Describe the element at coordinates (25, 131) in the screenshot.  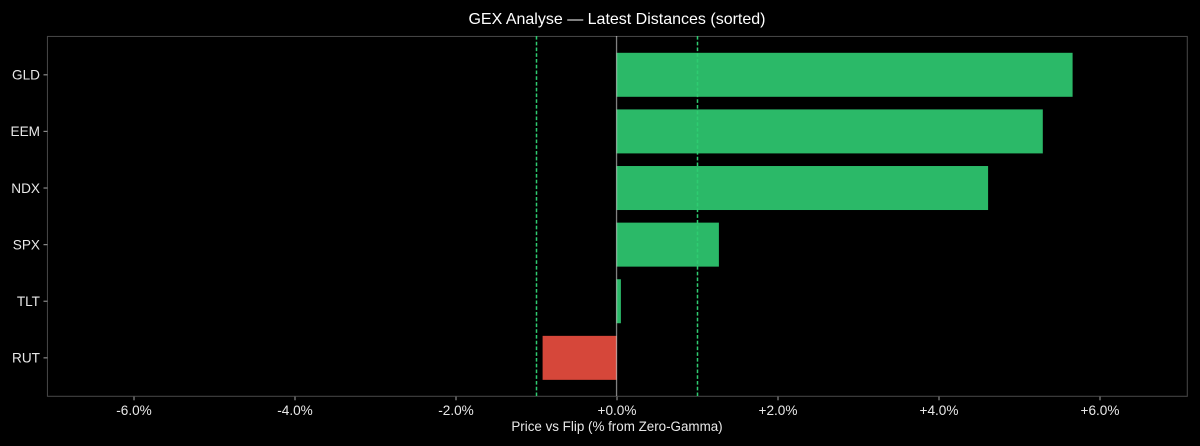
I see `svg-text: EEM` at that location.